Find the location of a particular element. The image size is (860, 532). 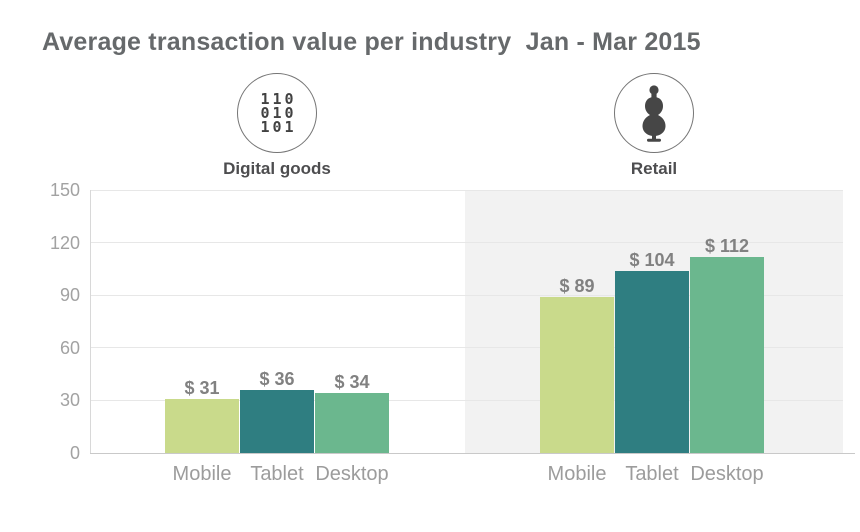

y-axis-tick-label: 60 is located at coordinates (69, 347).